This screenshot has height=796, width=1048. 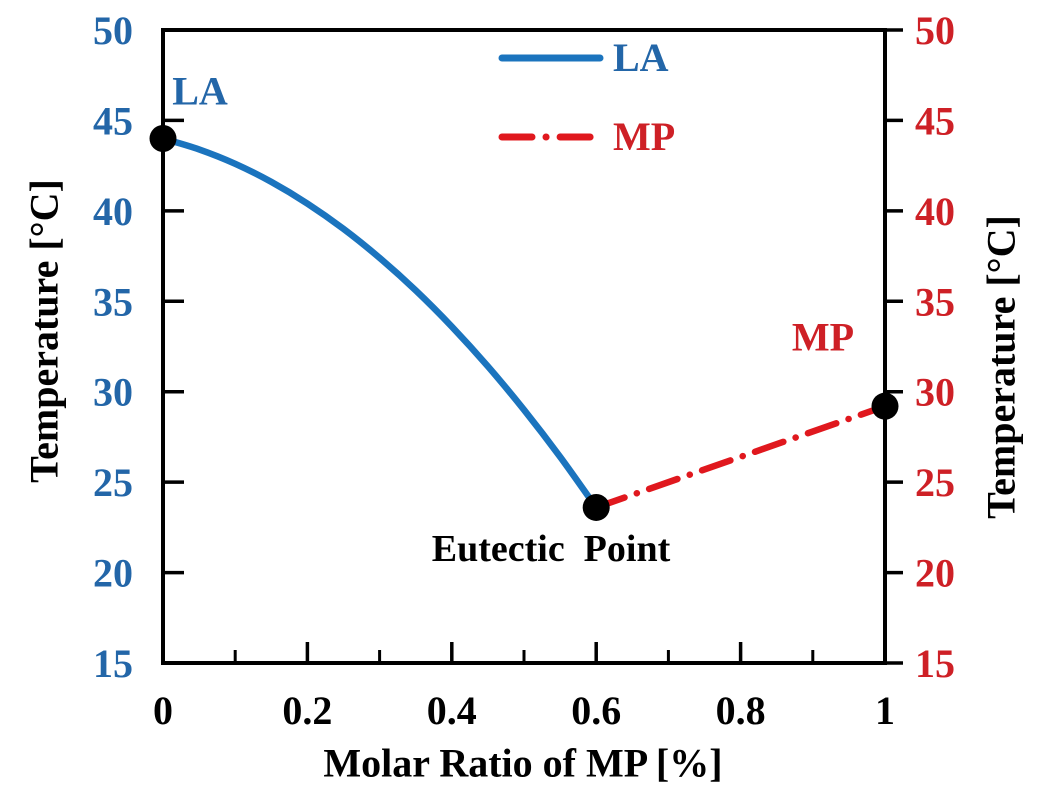 What do you see at coordinates (113, 573) in the screenshot?
I see `y-left-tick-label: 20` at bounding box center [113, 573].